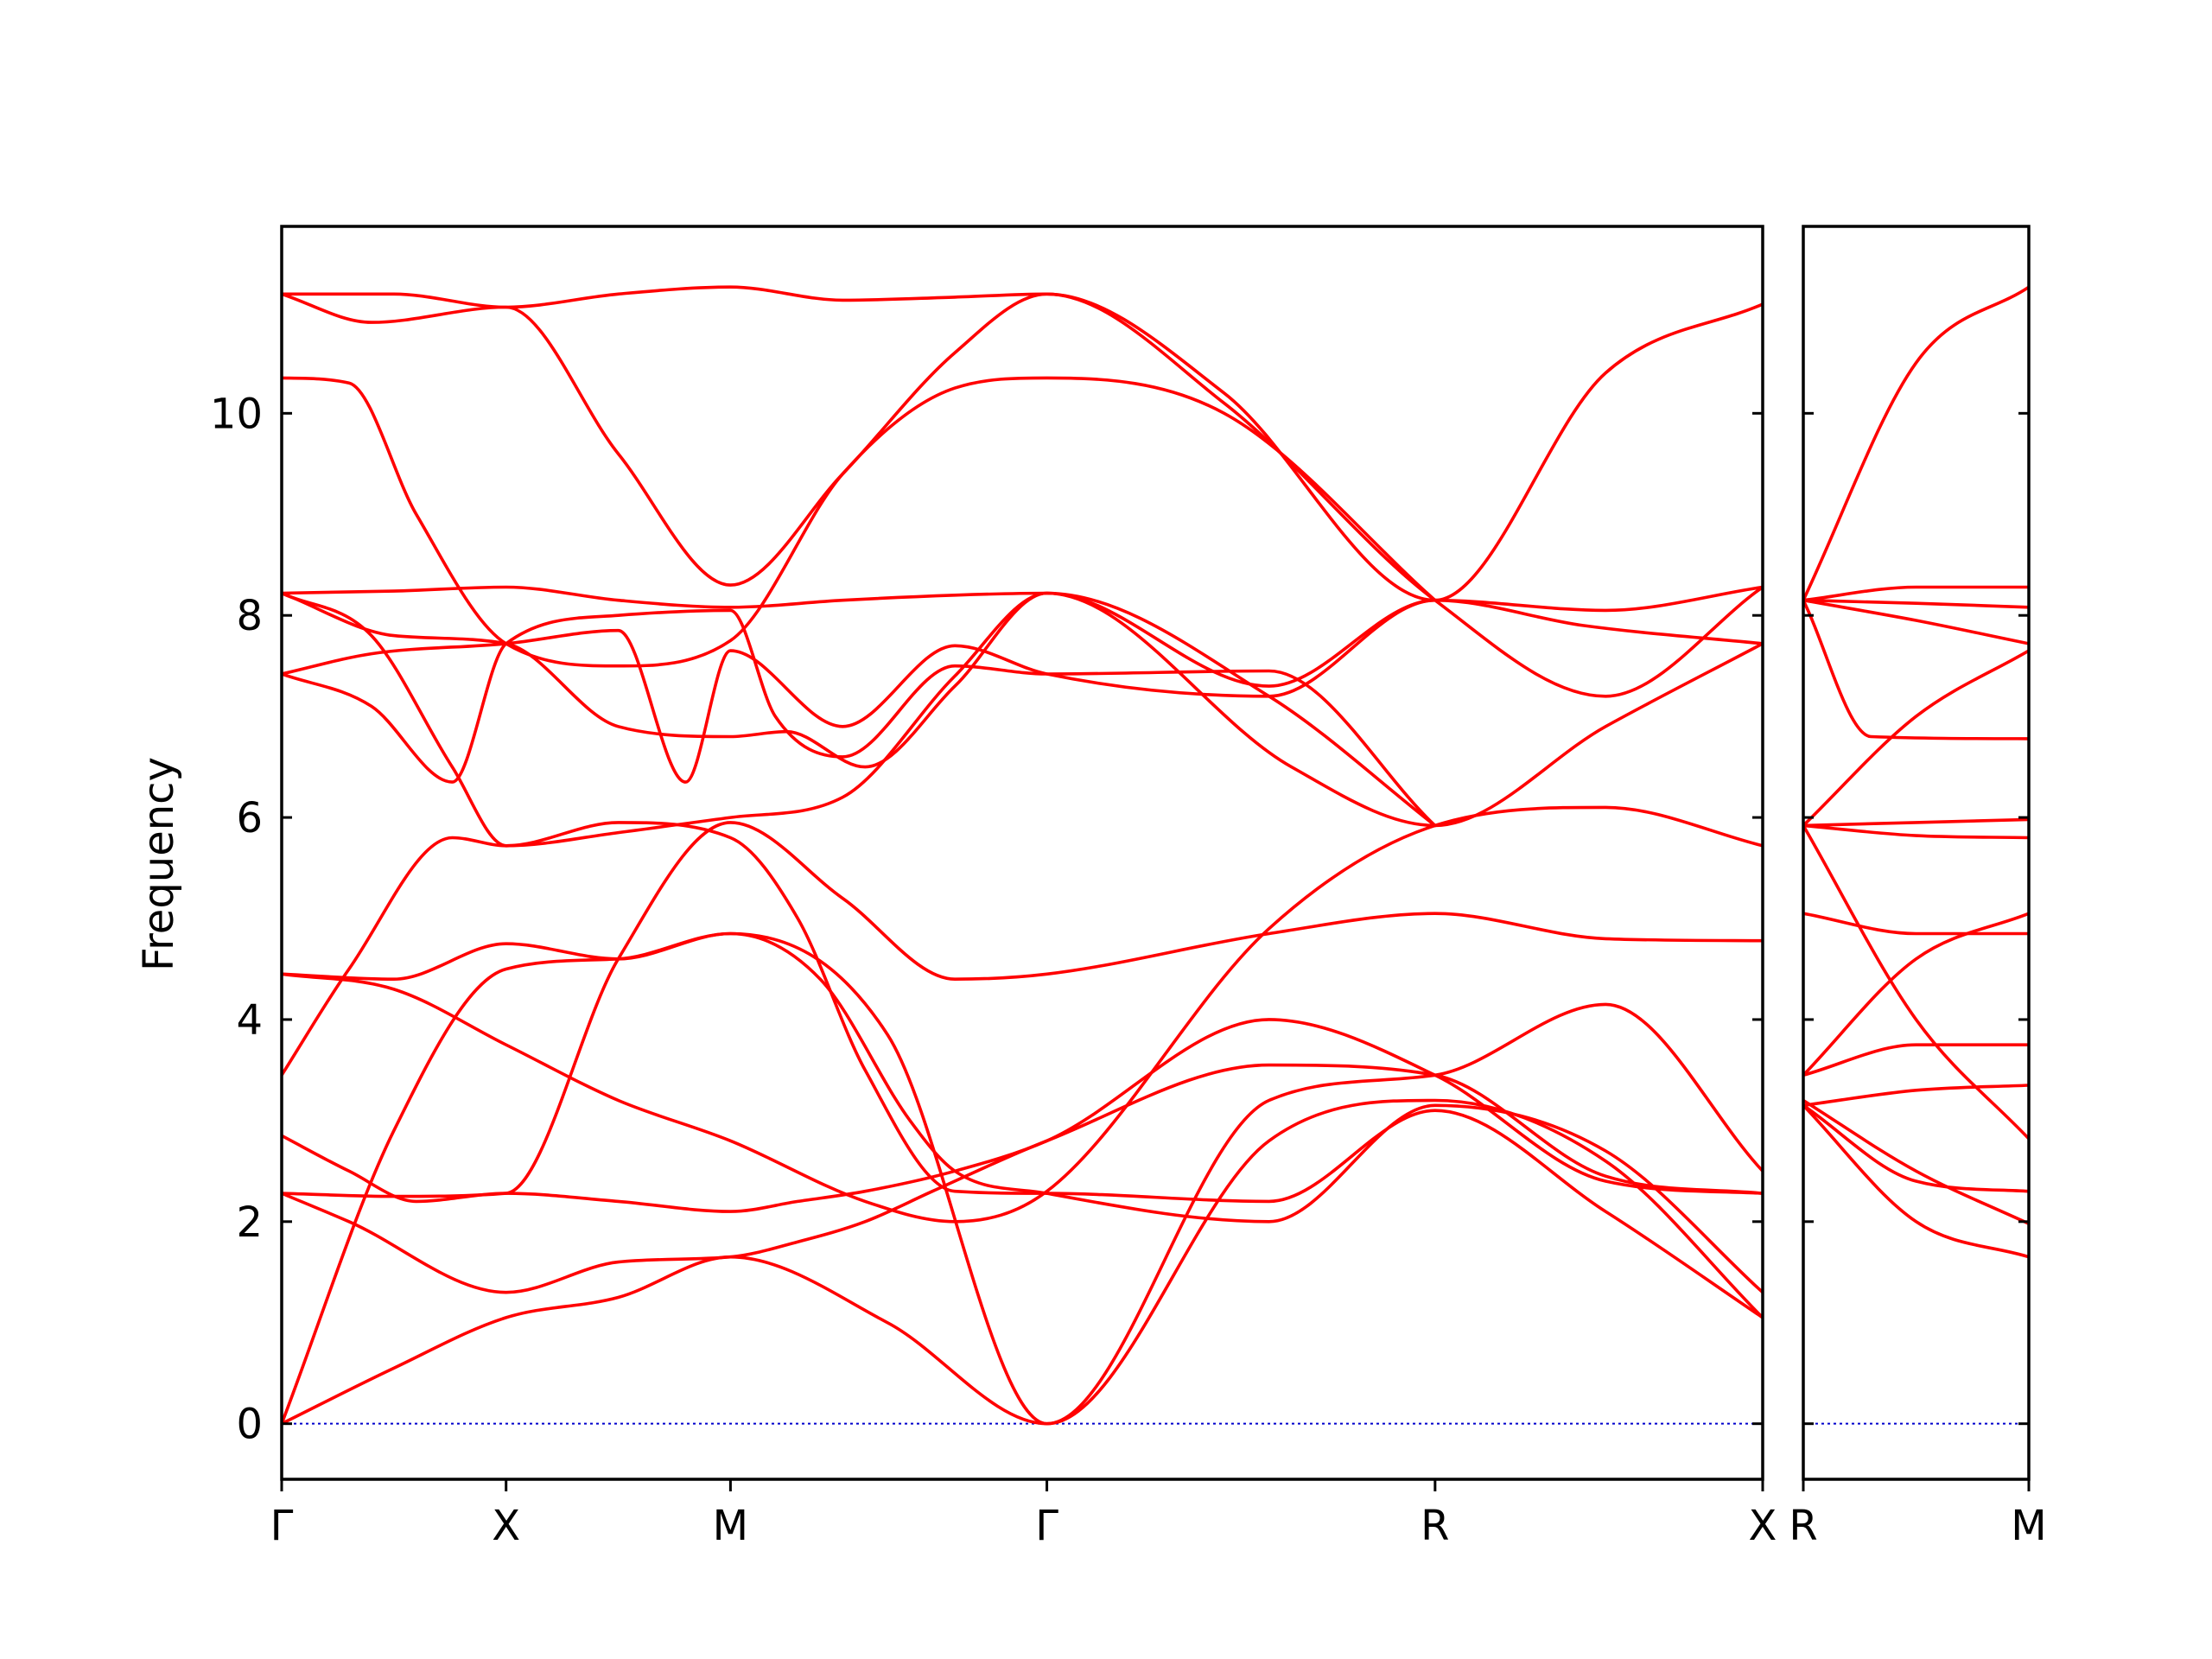  I want to click on y-tick-label: 6, so click(249, 818).